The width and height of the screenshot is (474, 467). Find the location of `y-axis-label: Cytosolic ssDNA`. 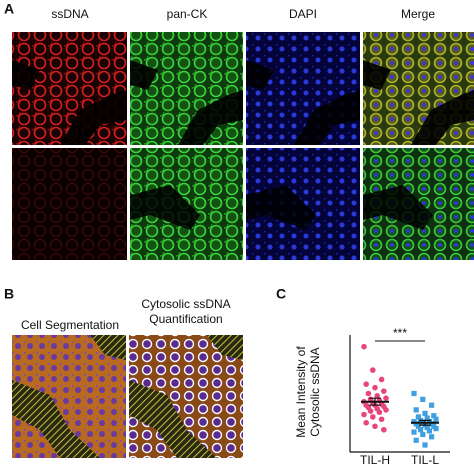

y-axis-label: Cytosolic ssDNA is located at coordinates (315, 391).